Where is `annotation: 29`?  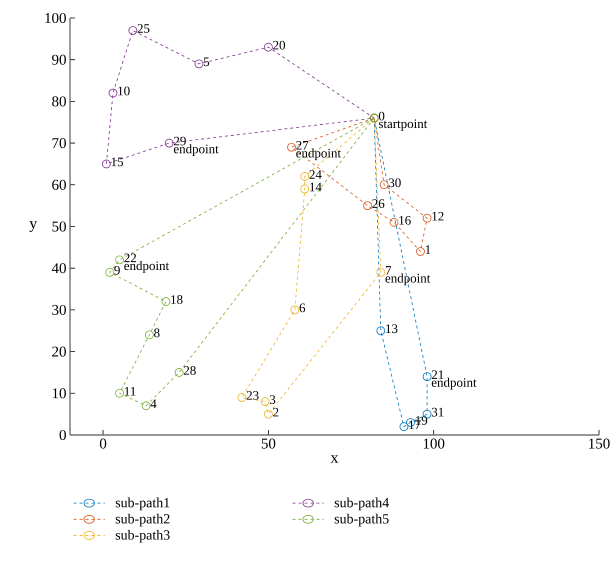 annotation: 29 is located at coordinates (180, 141).